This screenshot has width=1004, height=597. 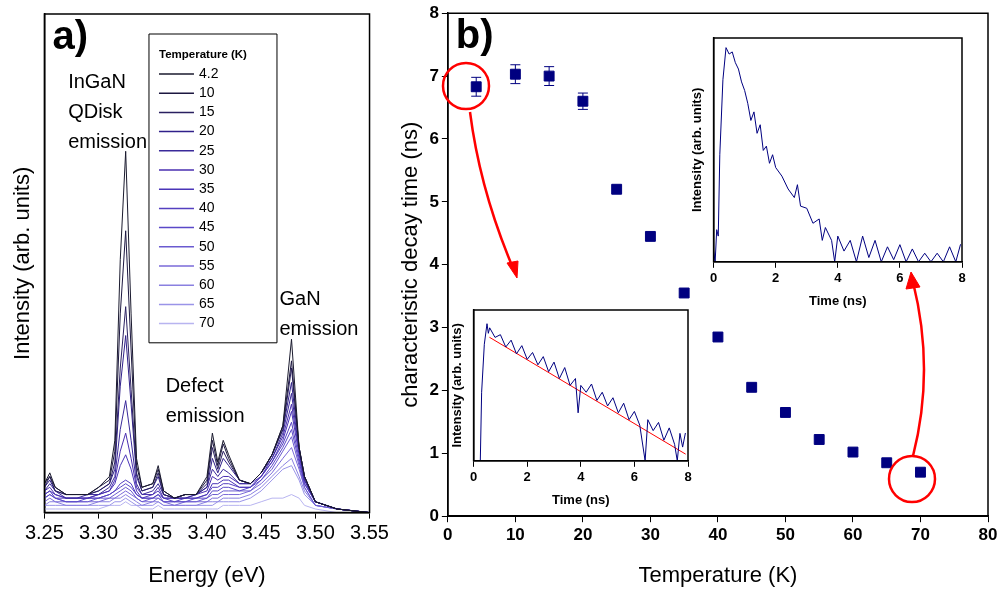 What do you see at coordinates (206, 303) in the screenshot?
I see `legend-label: 65` at bounding box center [206, 303].